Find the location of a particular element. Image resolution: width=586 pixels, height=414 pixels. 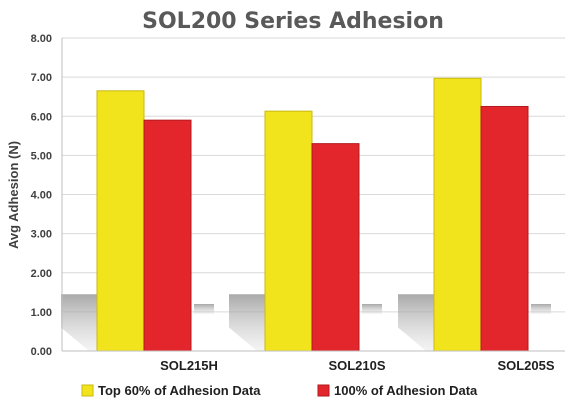

bar-shadows is located at coordinates (306, 322).